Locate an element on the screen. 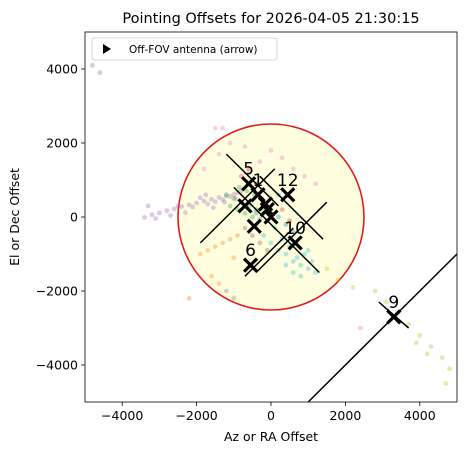  off-fov-arrow-line is located at coordinates (382, 327).